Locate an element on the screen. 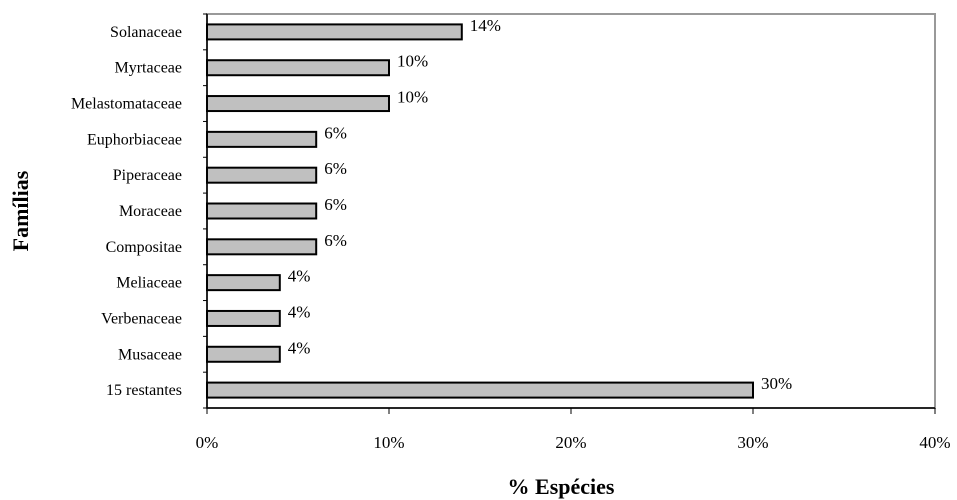  category-label: Euphorbiaceae is located at coordinates (134, 139).